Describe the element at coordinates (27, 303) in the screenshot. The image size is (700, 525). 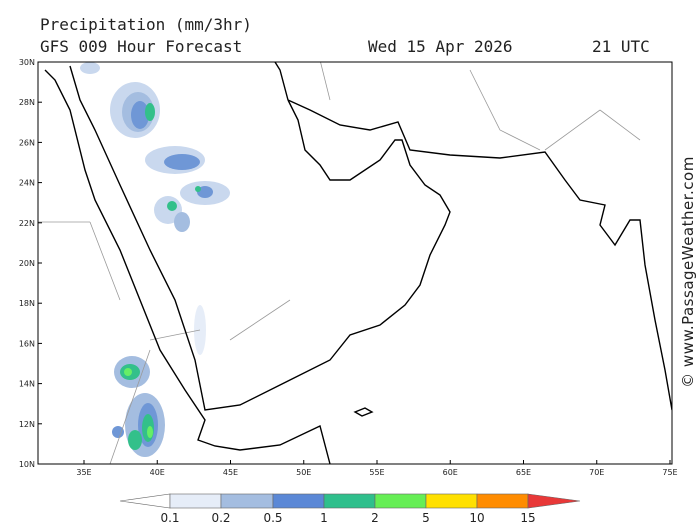
I see `lat-label: 18N` at that location.